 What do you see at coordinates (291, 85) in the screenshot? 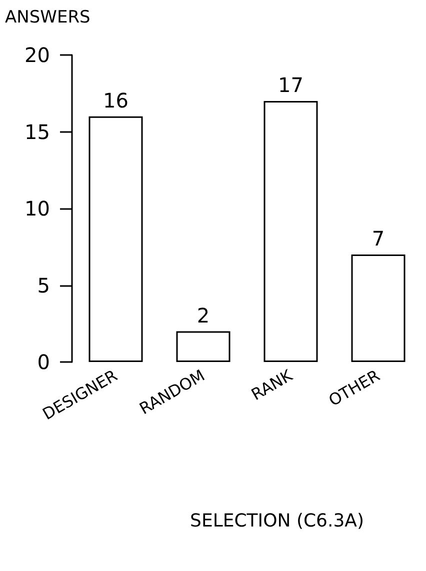
I see `data-label: 17` at bounding box center [291, 85].